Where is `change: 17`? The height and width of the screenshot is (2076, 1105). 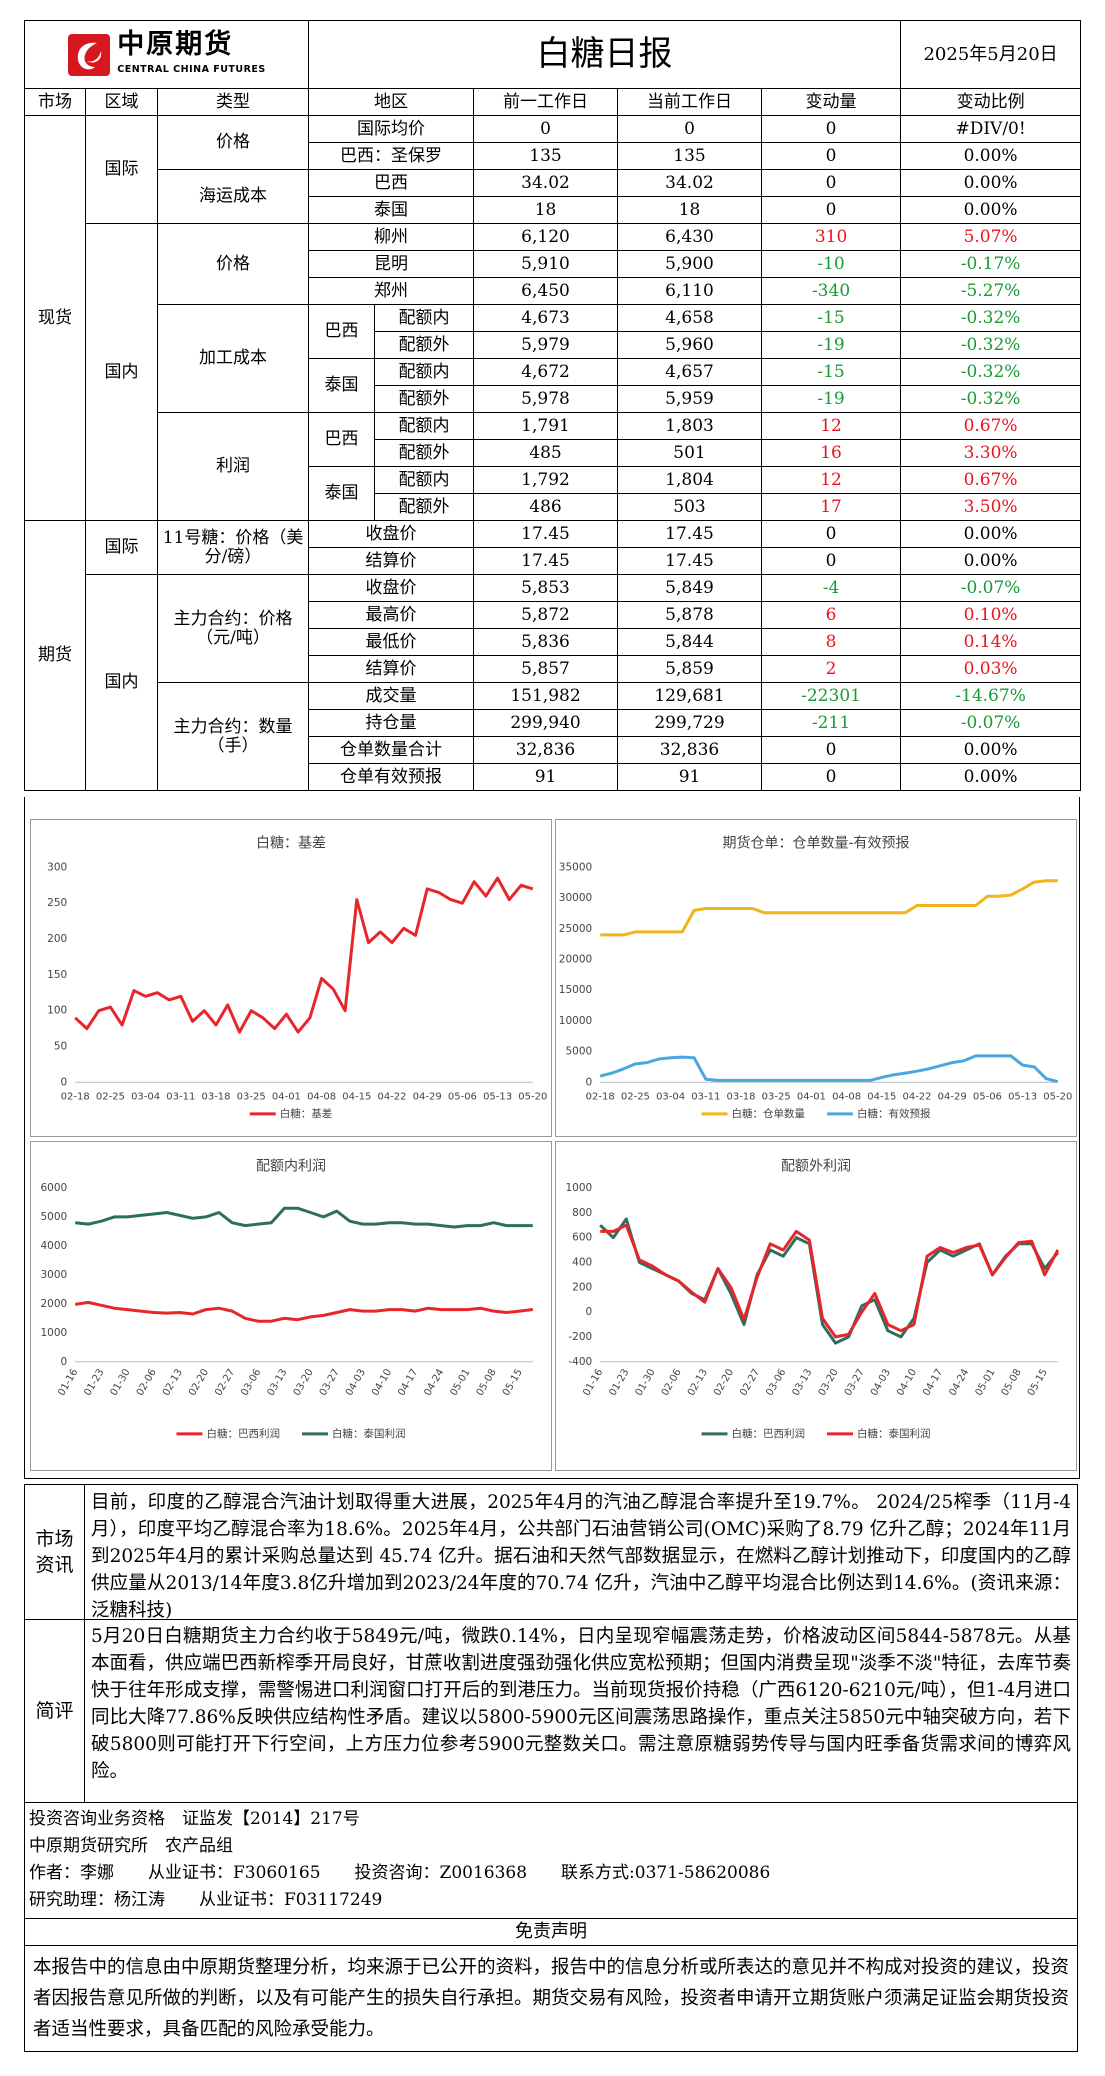
change: 17 is located at coordinates (831, 507).